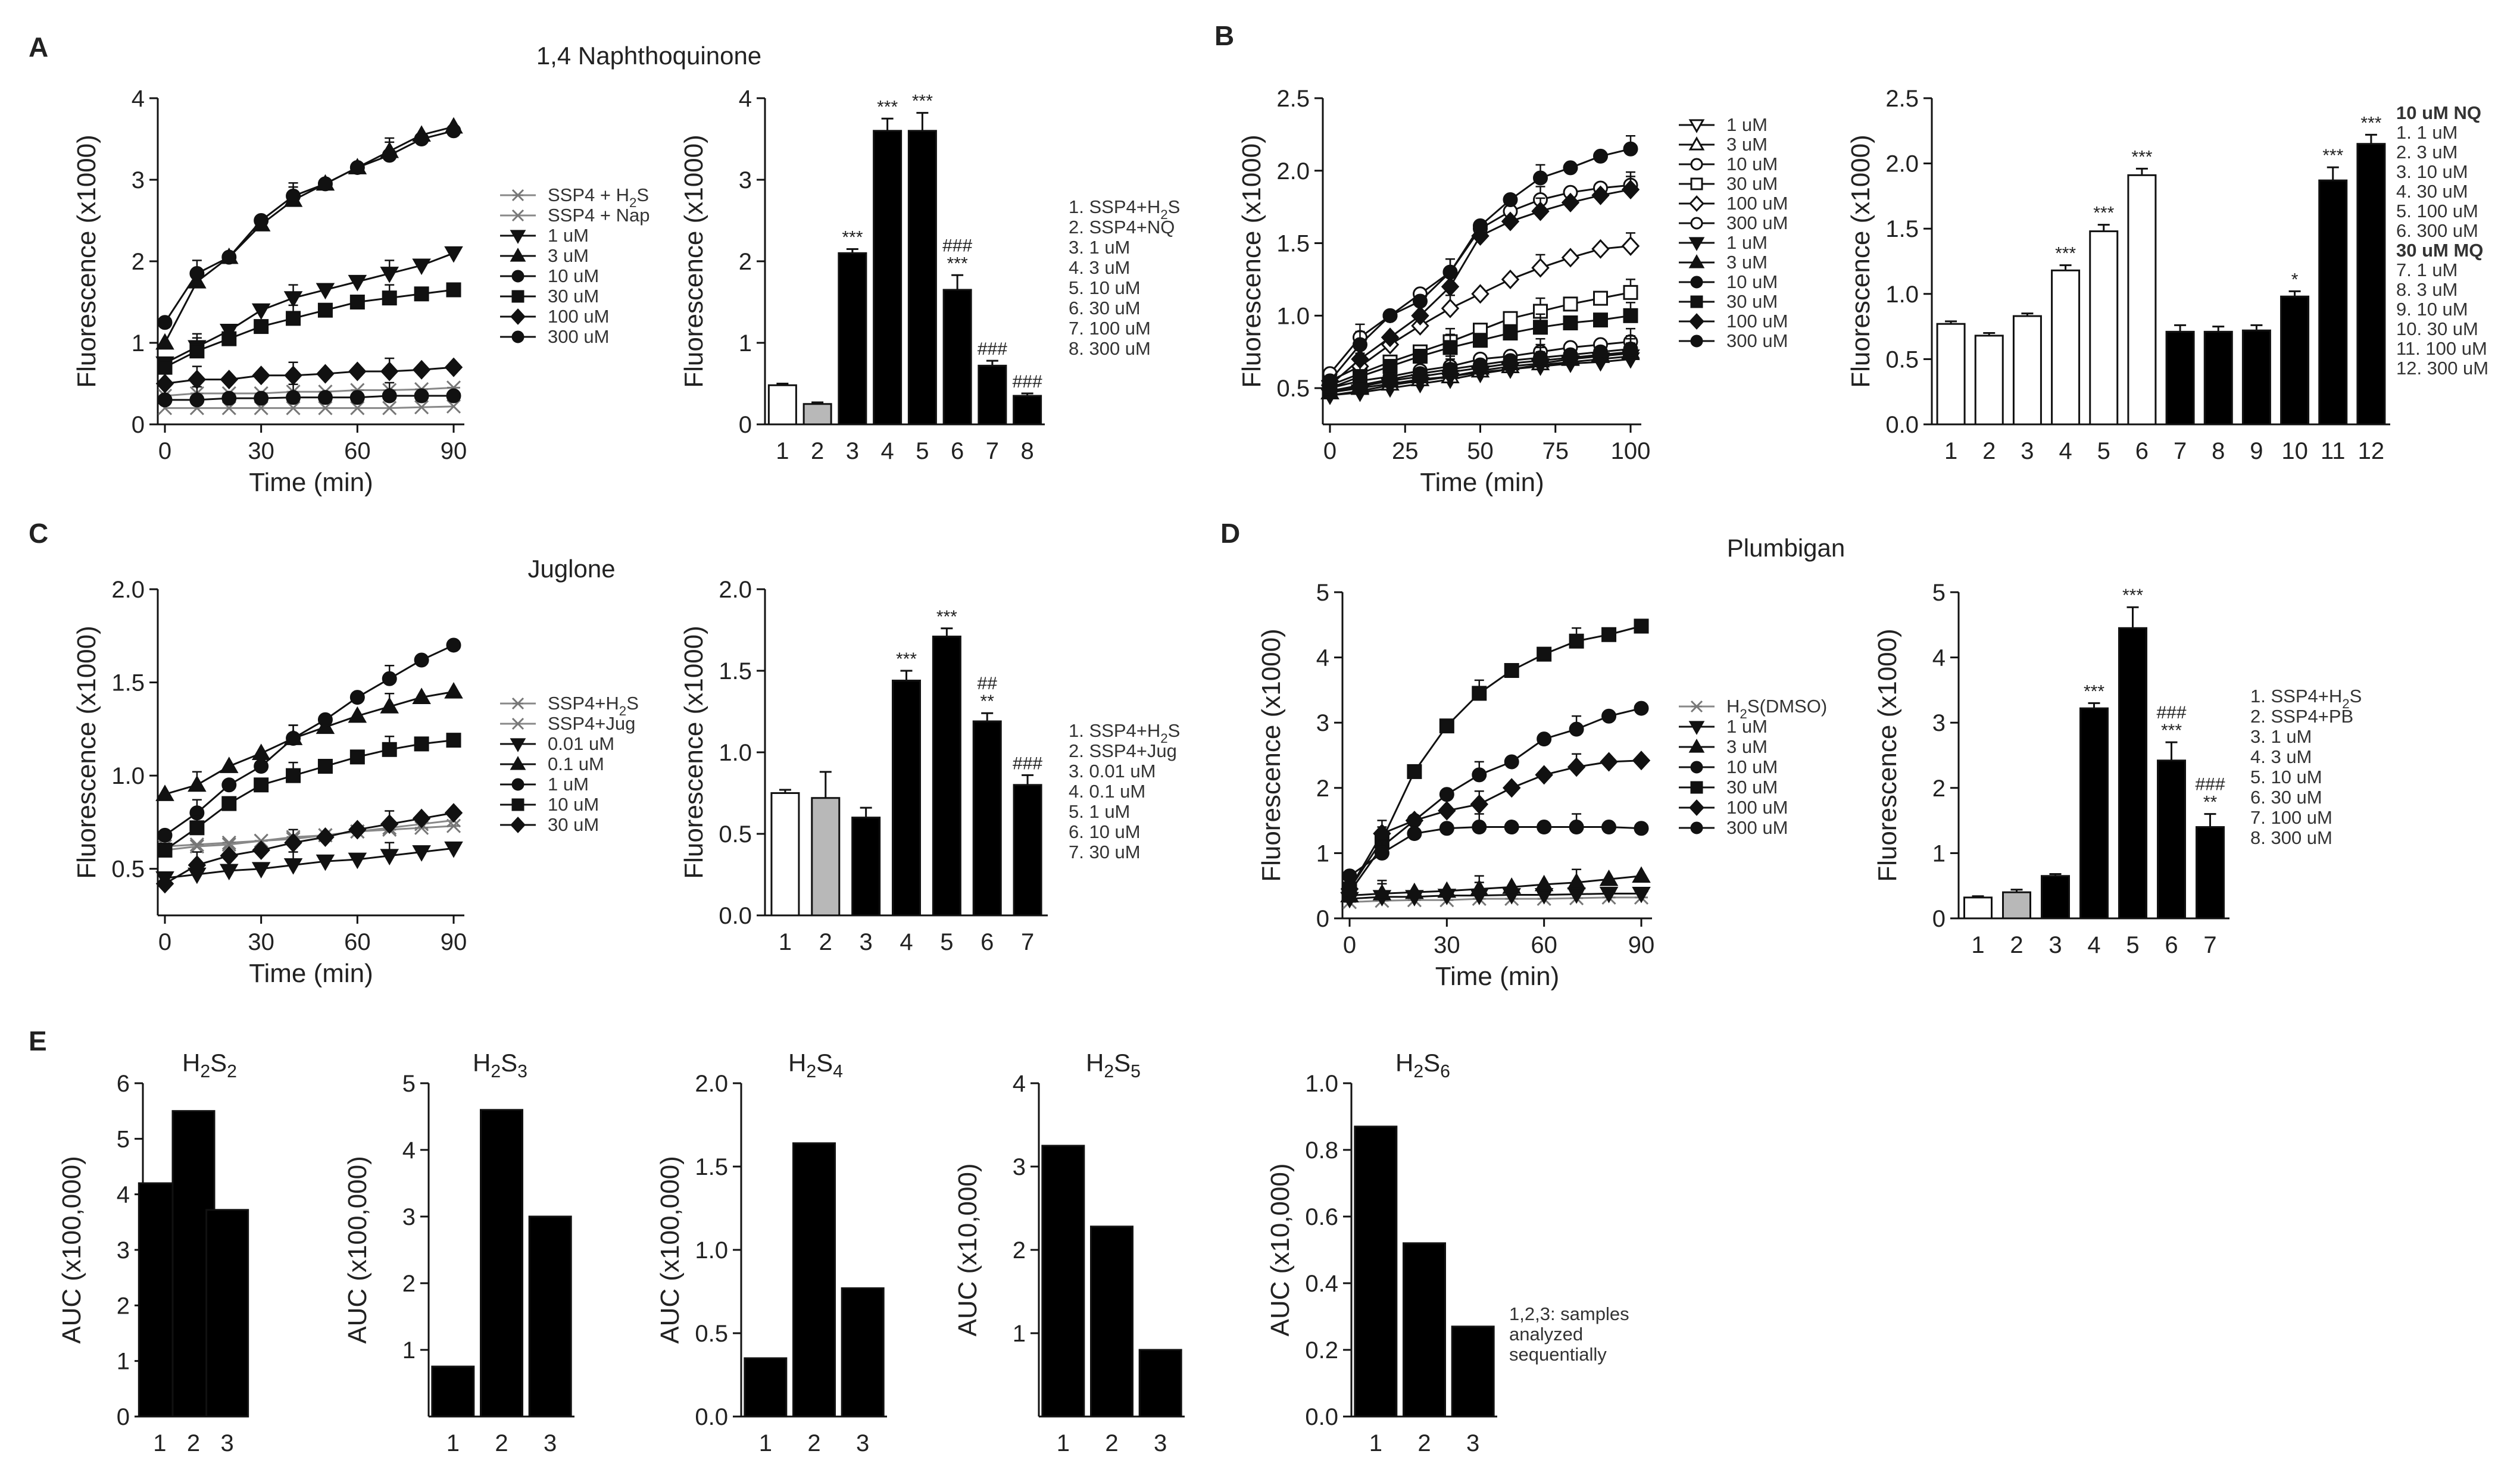 The image size is (2520, 1482). What do you see at coordinates (2426, 270) in the screenshot?
I see `legend-label: 7. 1 uM` at bounding box center [2426, 270].